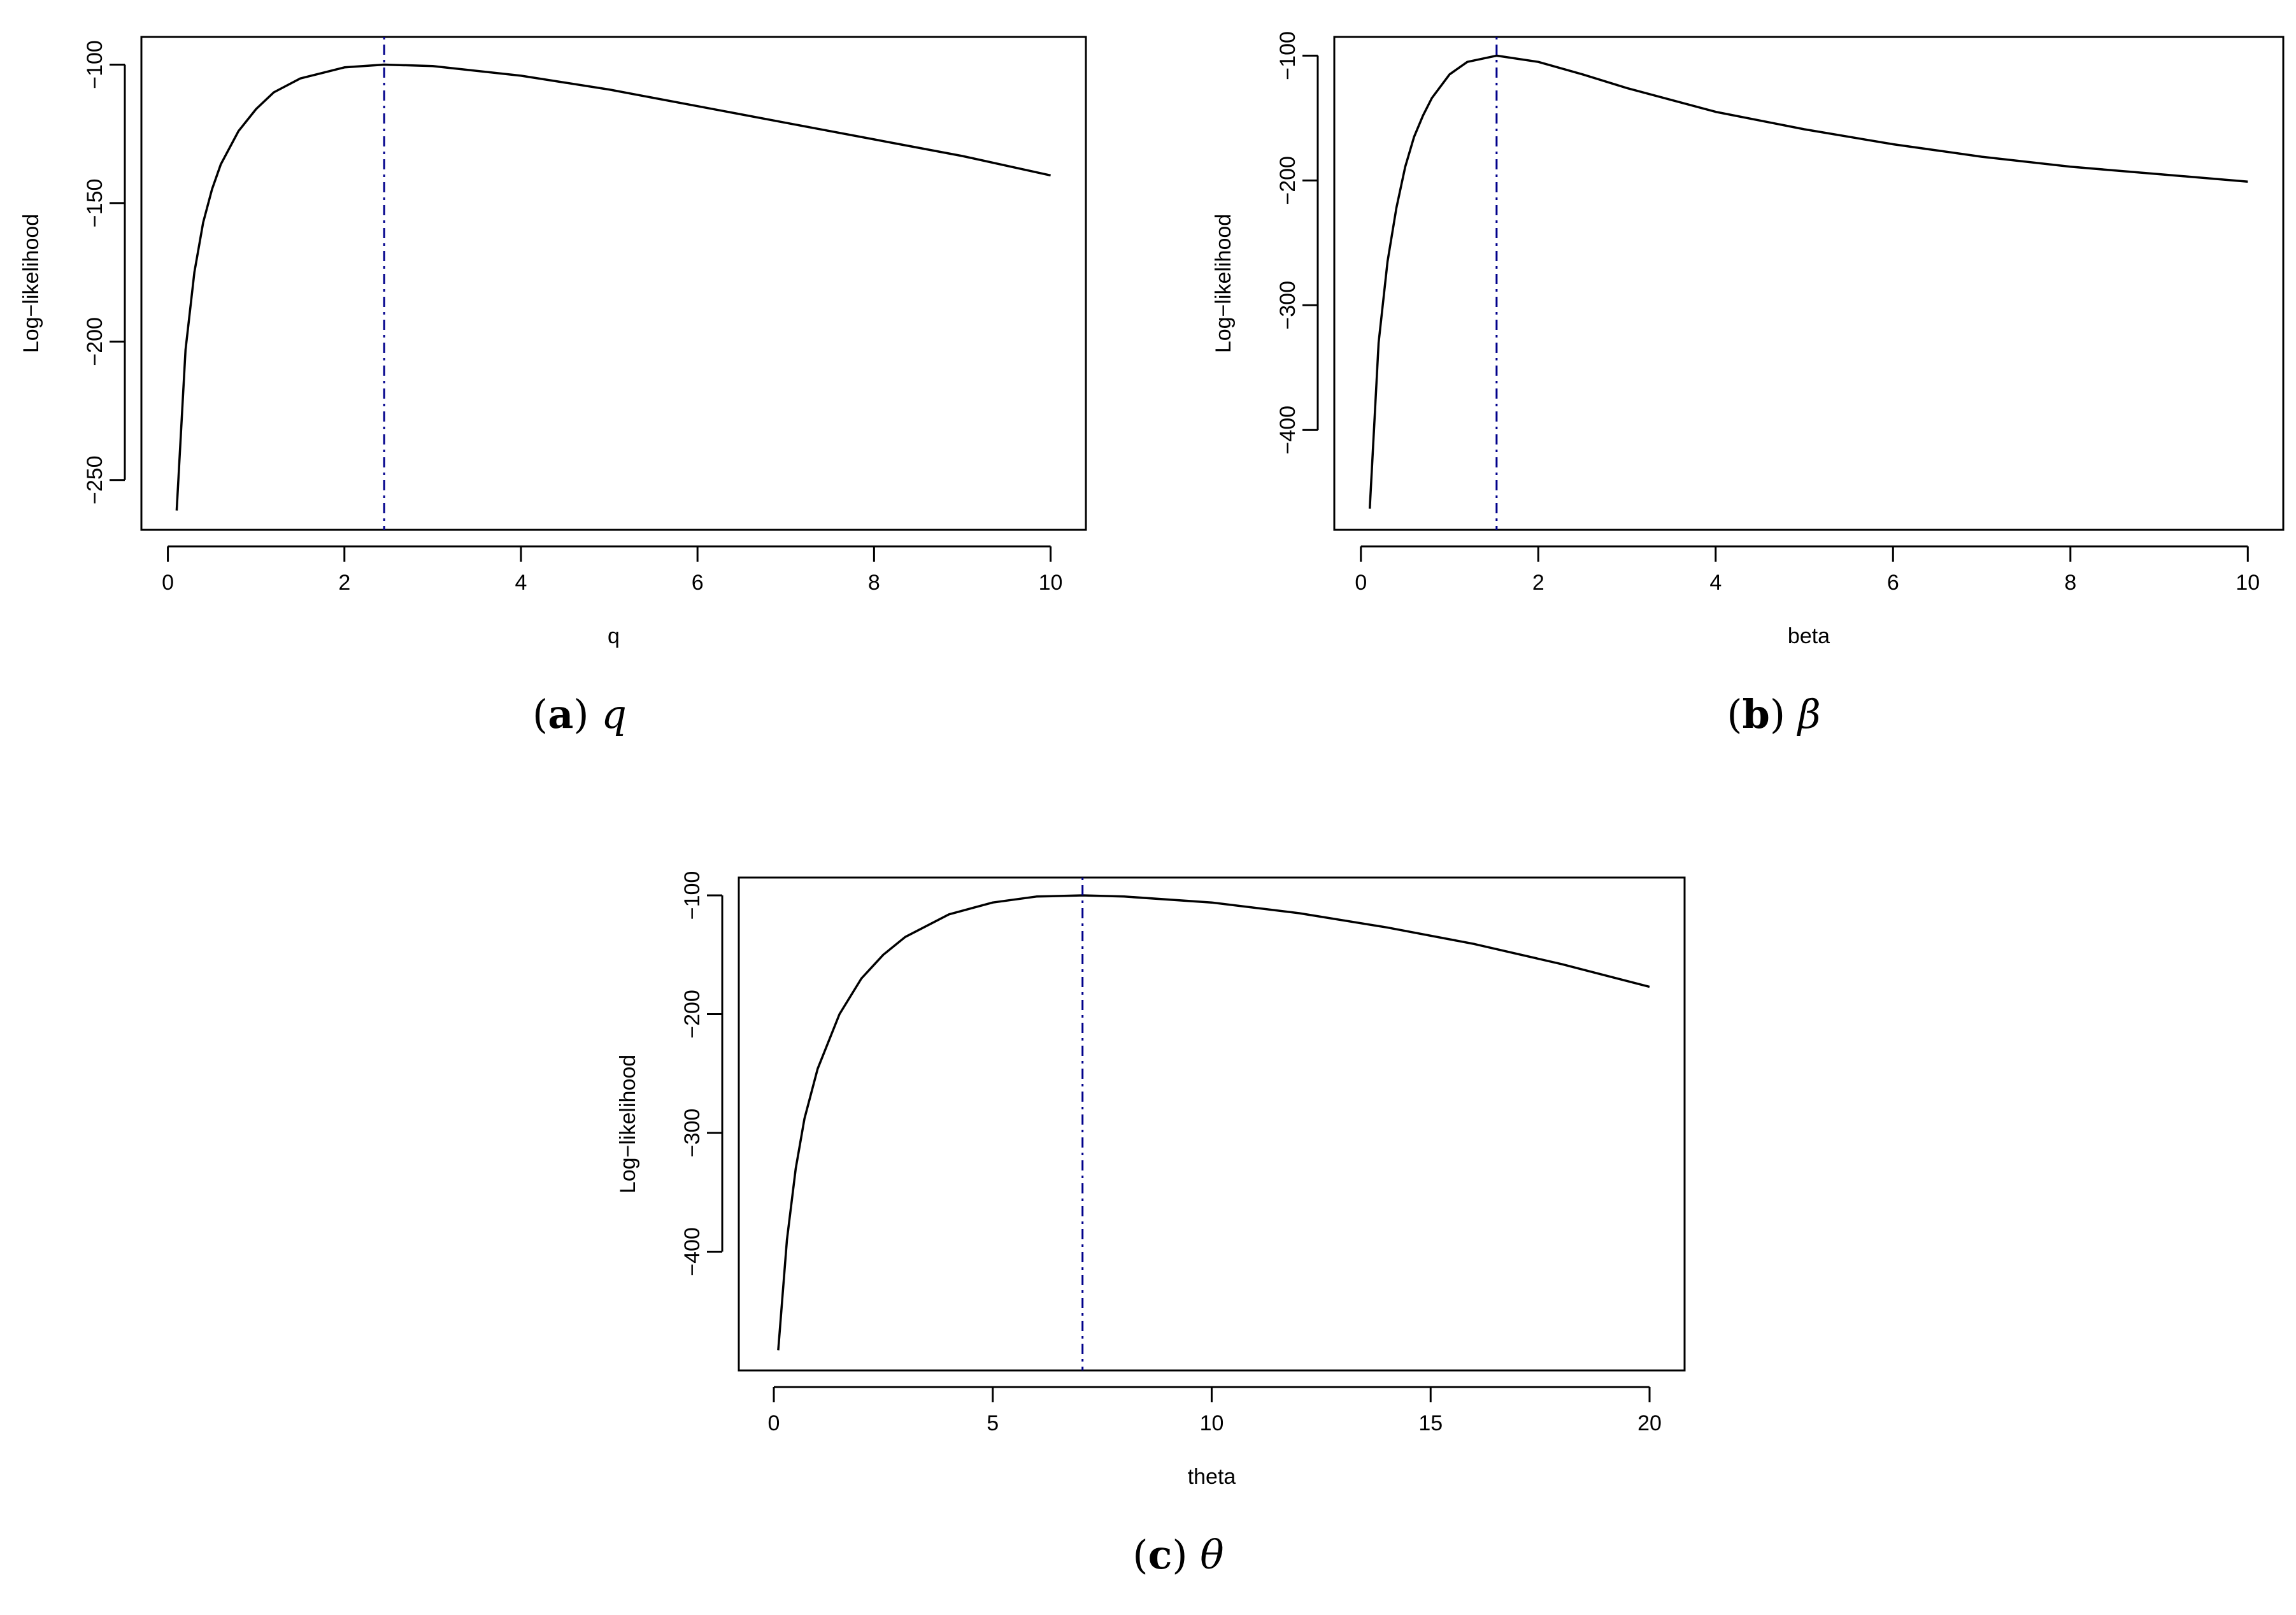 The width and height of the screenshot is (2296, 1615). What do you see at coordinates (1288, 56) in the screenshot?
I see `chart-b-y-tick-label-0: −100` at bounding box center [1288, 56].